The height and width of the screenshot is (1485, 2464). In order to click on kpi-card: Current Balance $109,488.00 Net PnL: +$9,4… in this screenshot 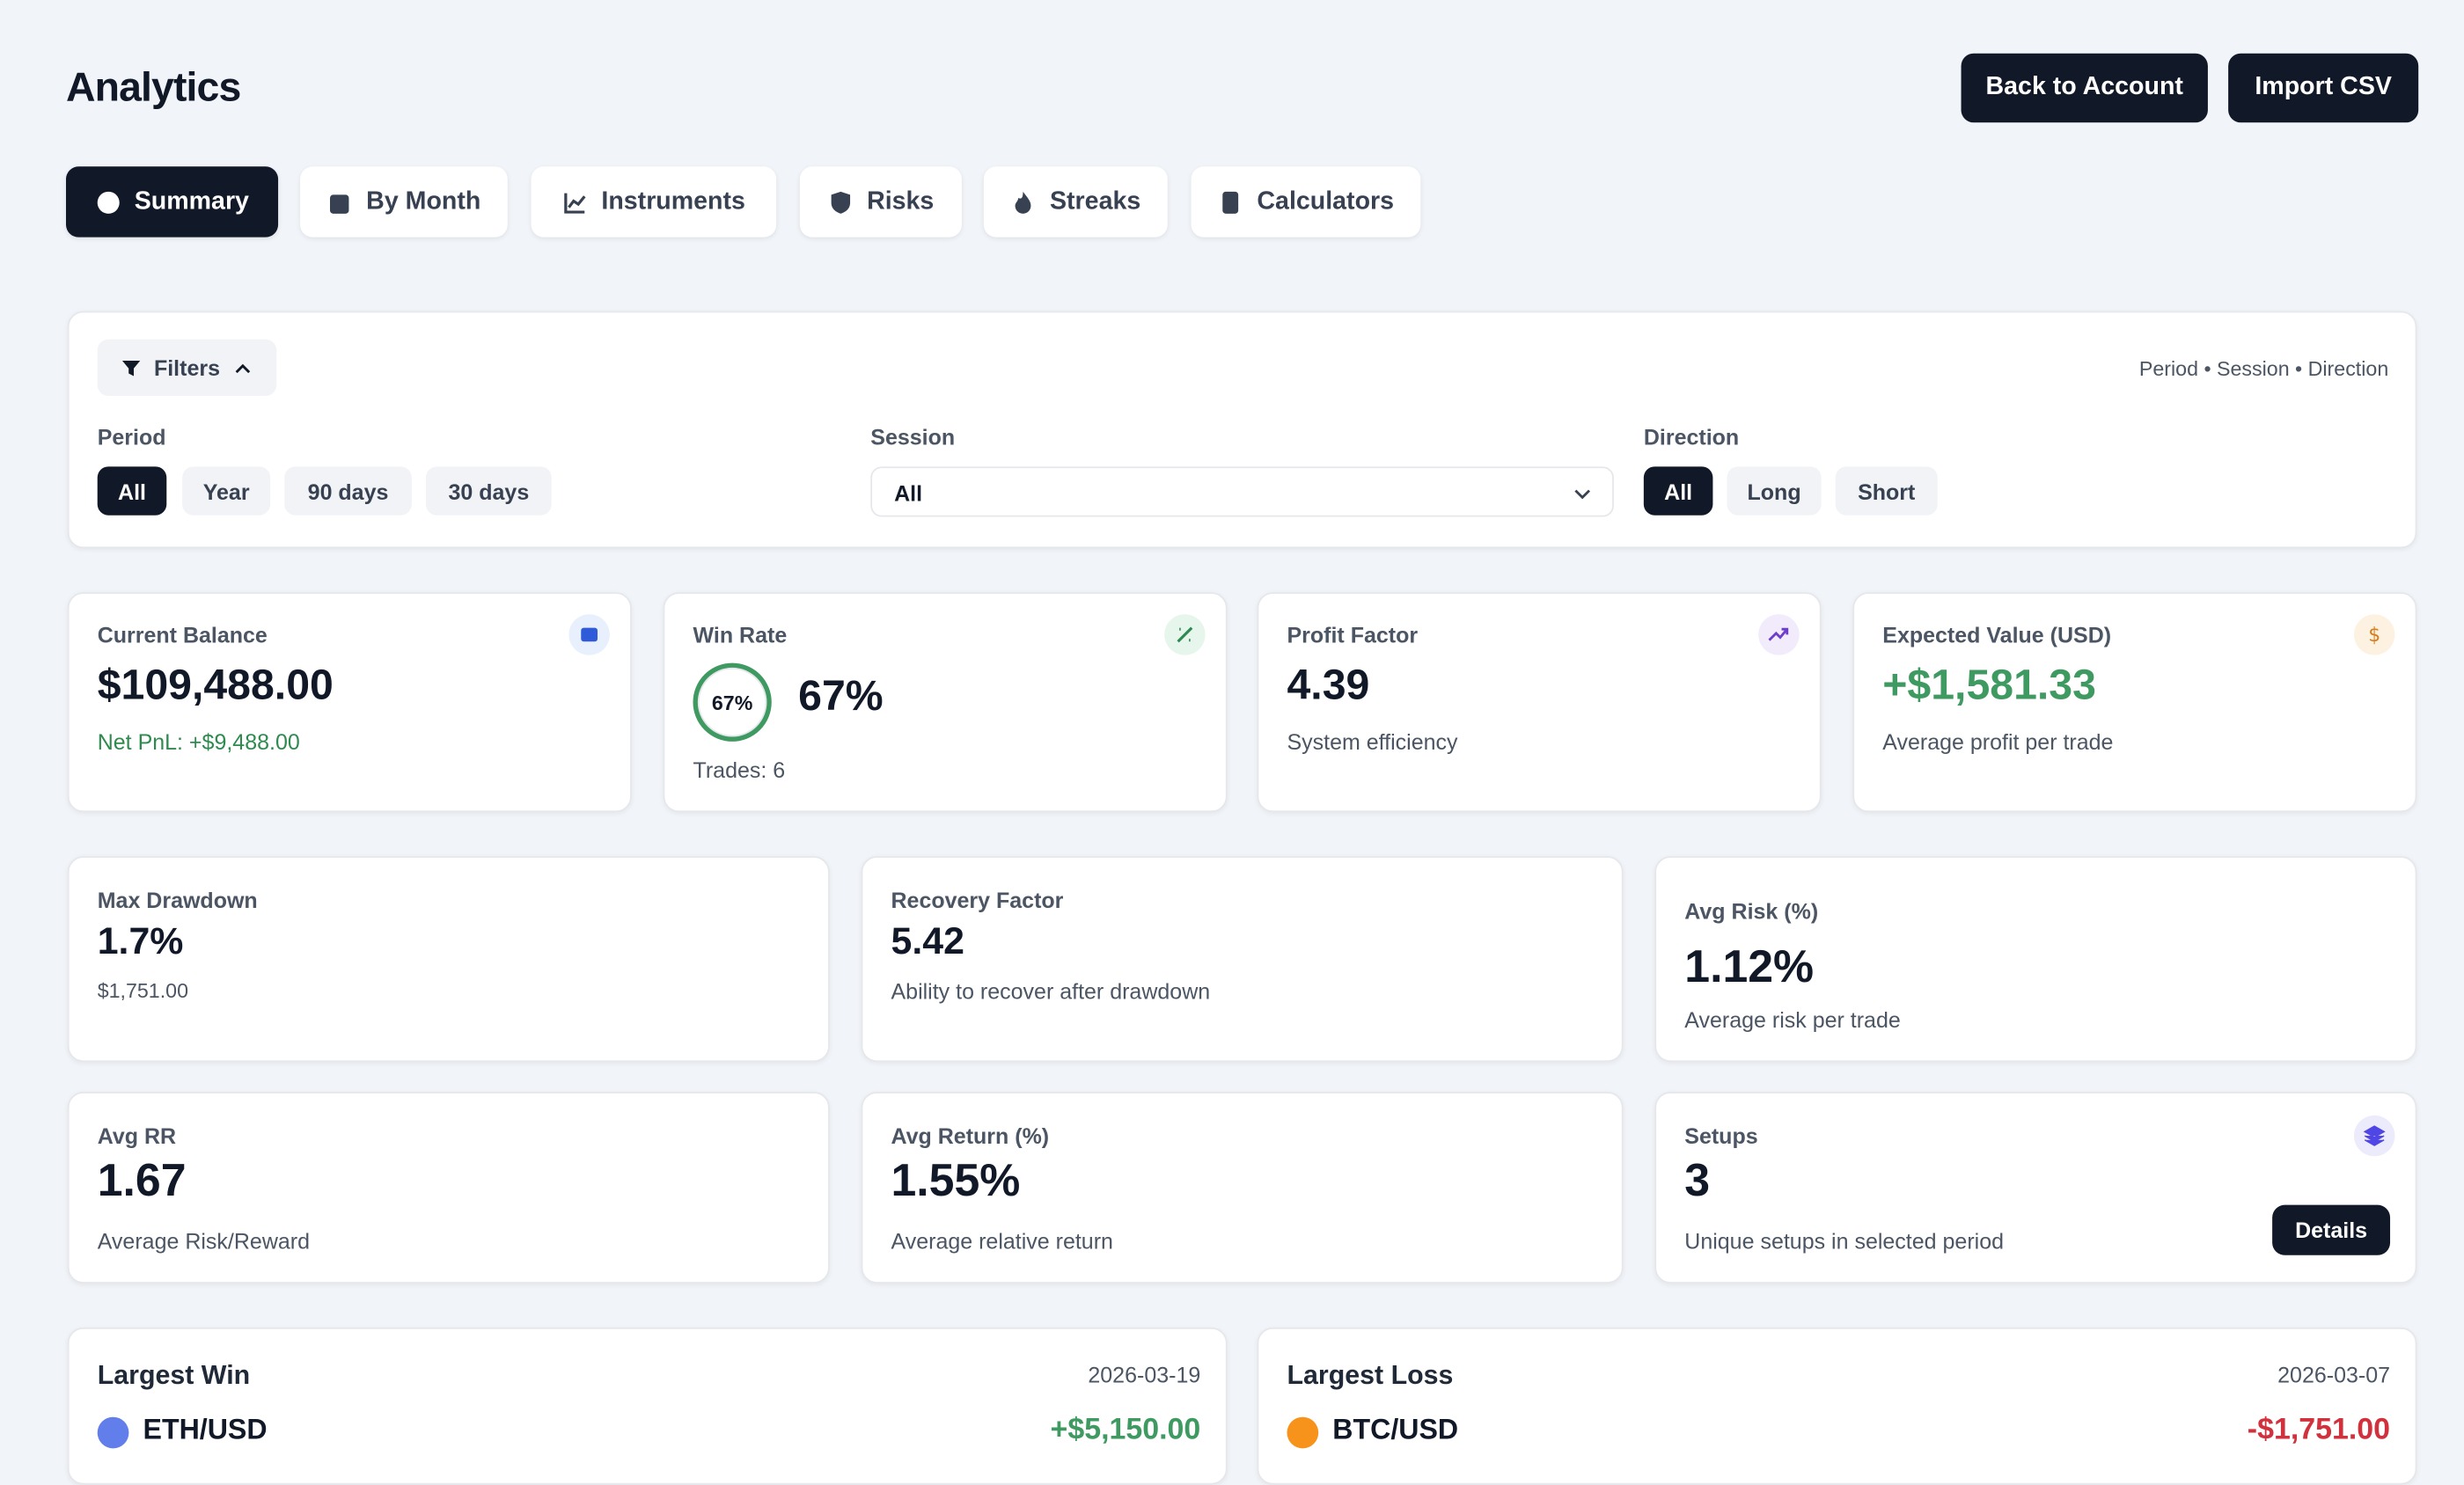, I will do `click(349, 703)`.